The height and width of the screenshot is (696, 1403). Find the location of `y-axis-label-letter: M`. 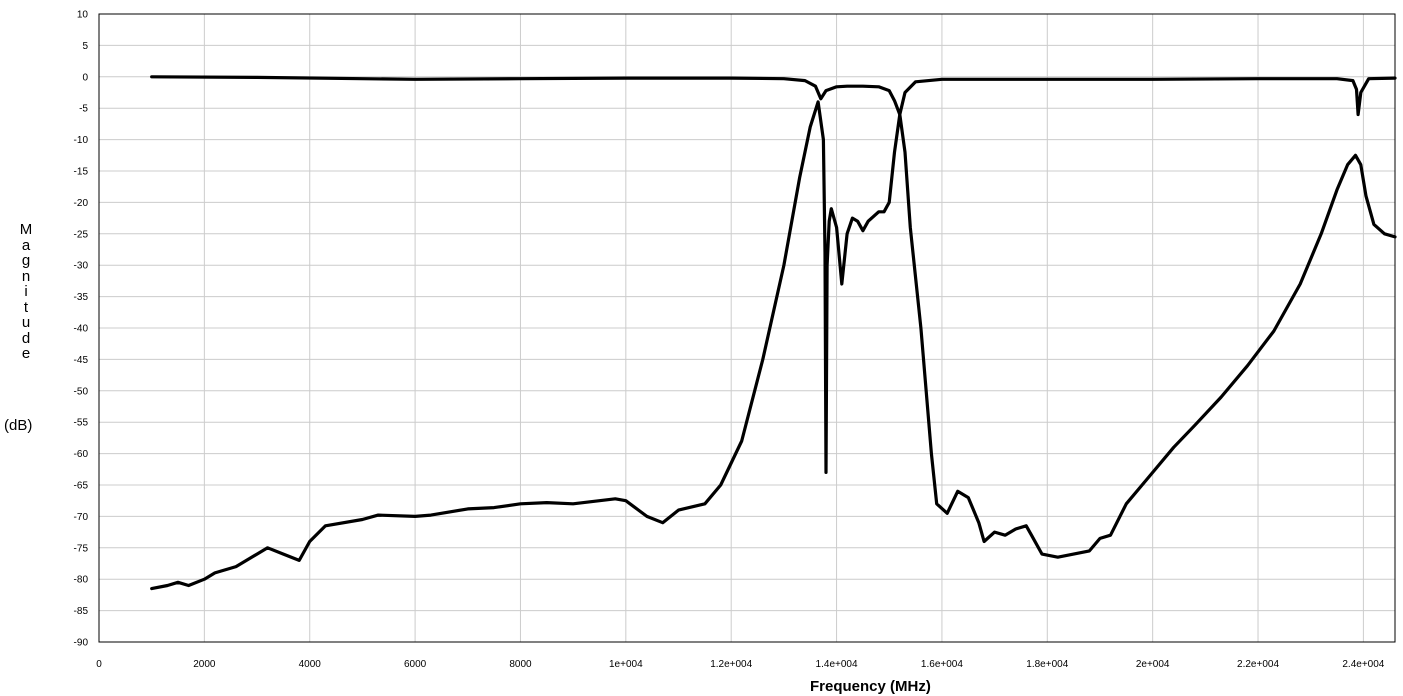

y-axis-label-letter: M is located at coordinates (26, 229).